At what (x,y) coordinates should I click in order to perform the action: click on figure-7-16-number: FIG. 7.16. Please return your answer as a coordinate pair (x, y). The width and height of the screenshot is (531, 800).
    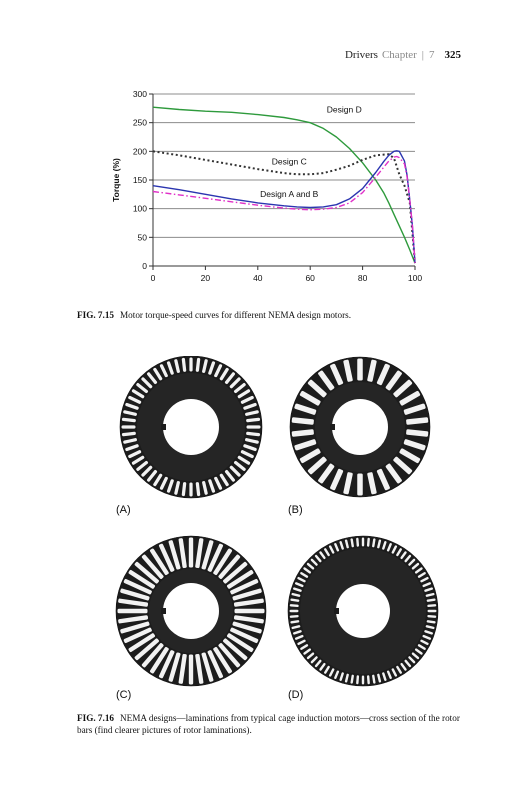
    Looking at the image, I should click on (96, 718).